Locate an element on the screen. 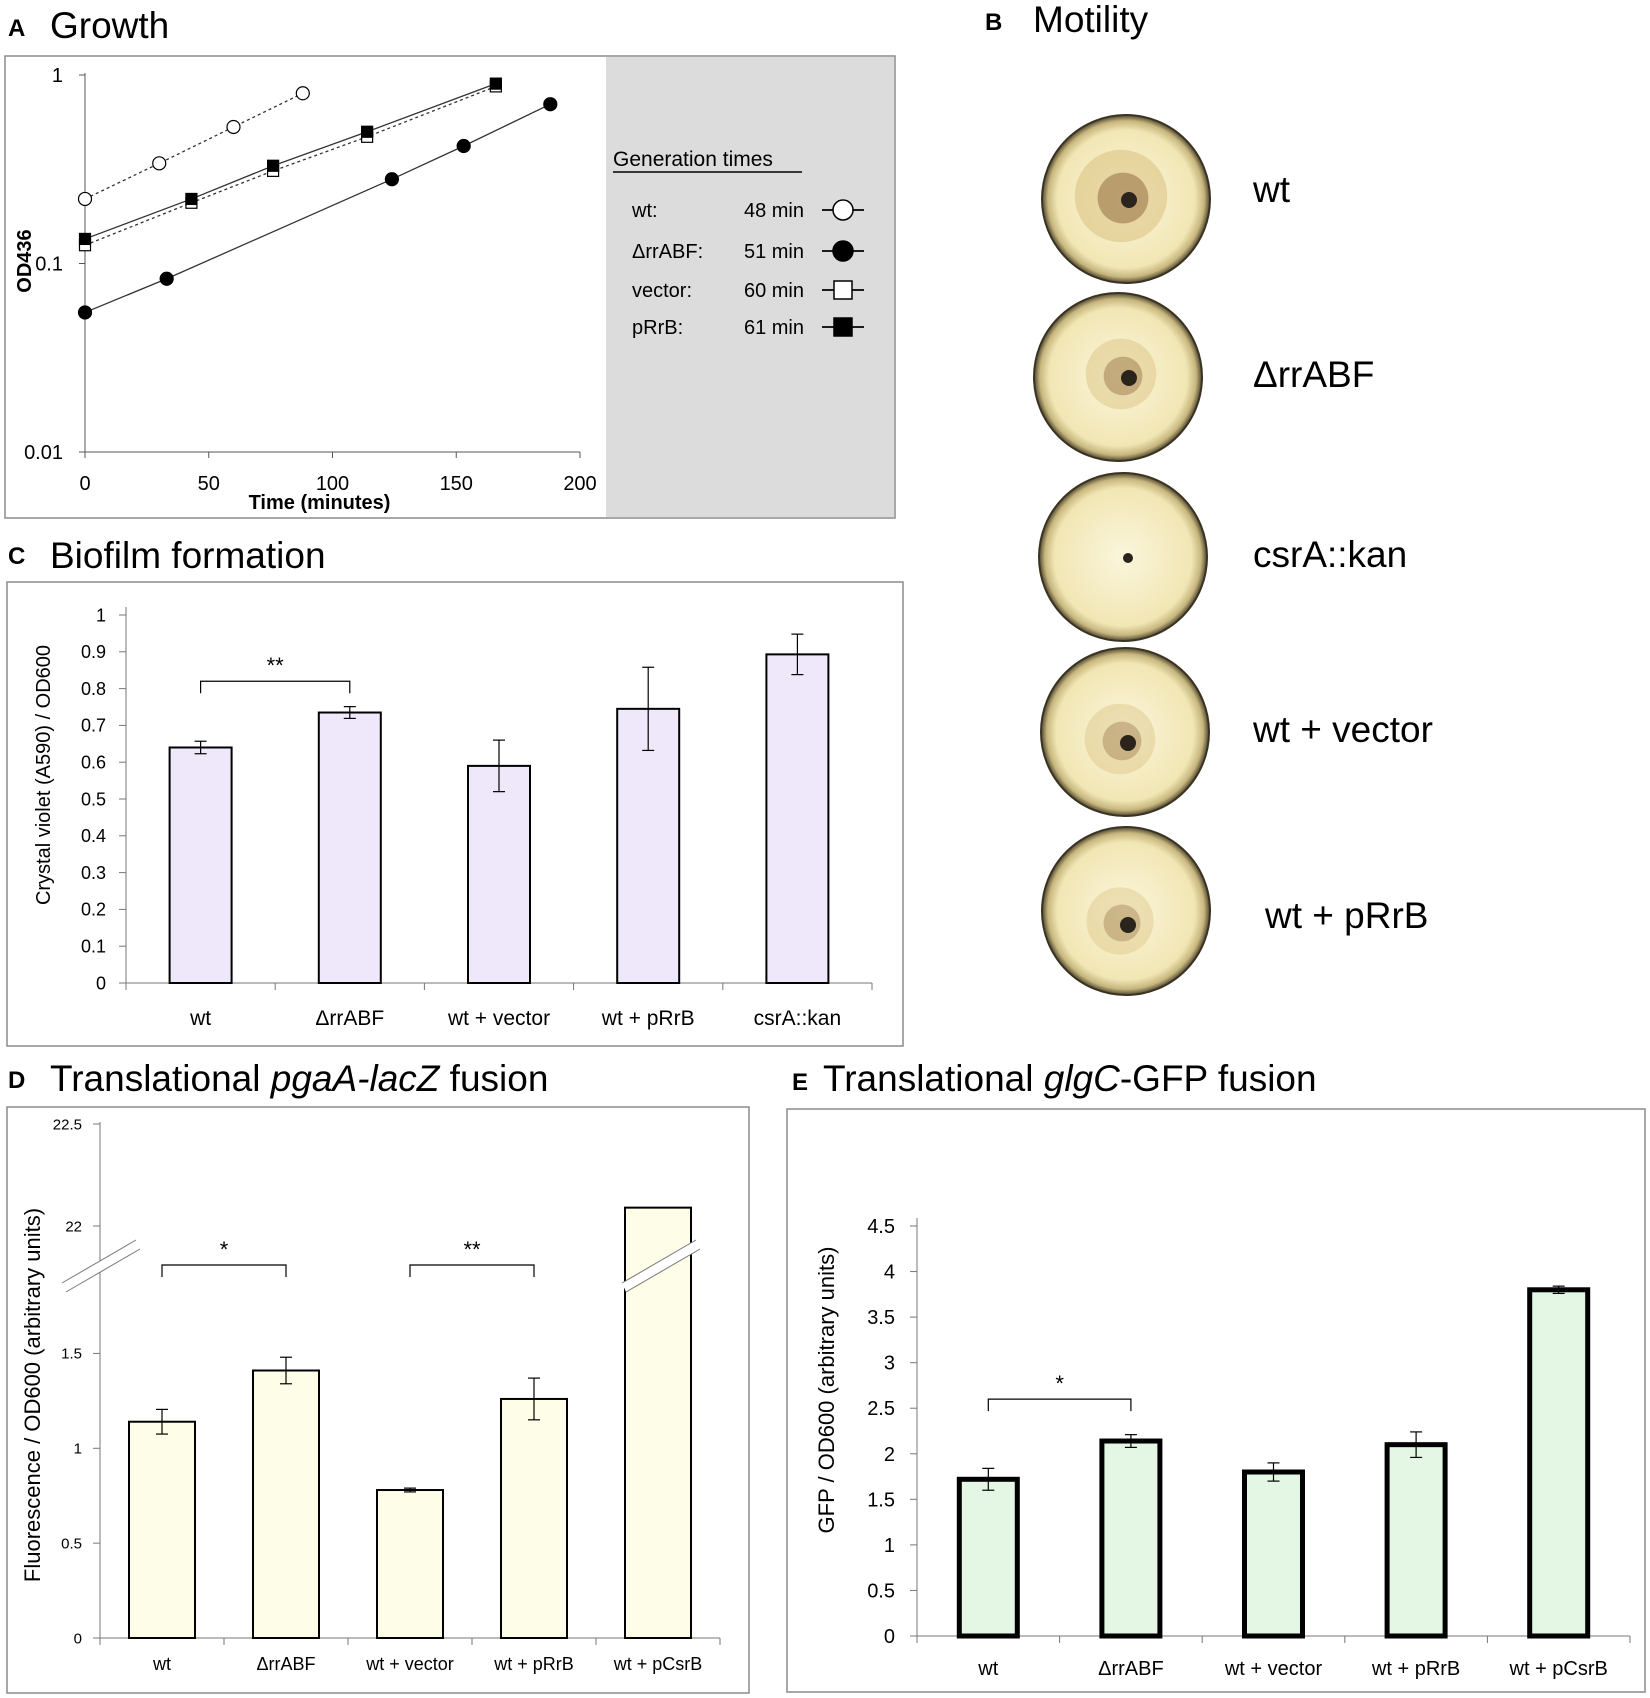 Image resolution: width=1650 pixels, height=1698 pixels. x-tick-label: 100 is located at coordinates (332, 484).